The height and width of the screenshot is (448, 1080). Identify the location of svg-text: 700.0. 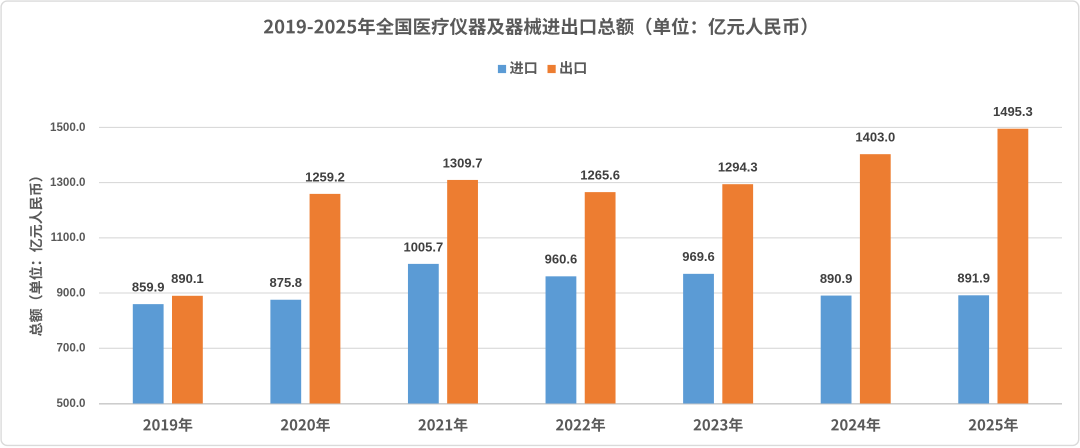
(70, 348).